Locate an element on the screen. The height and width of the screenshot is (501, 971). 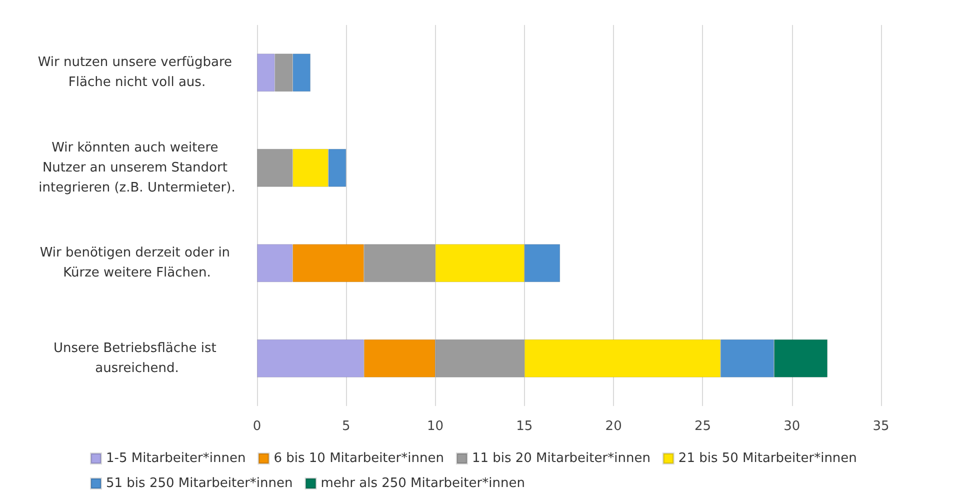
legend-label: 11 bis 20 Mitarbeiter*innen is located at coordinates (561, 458).